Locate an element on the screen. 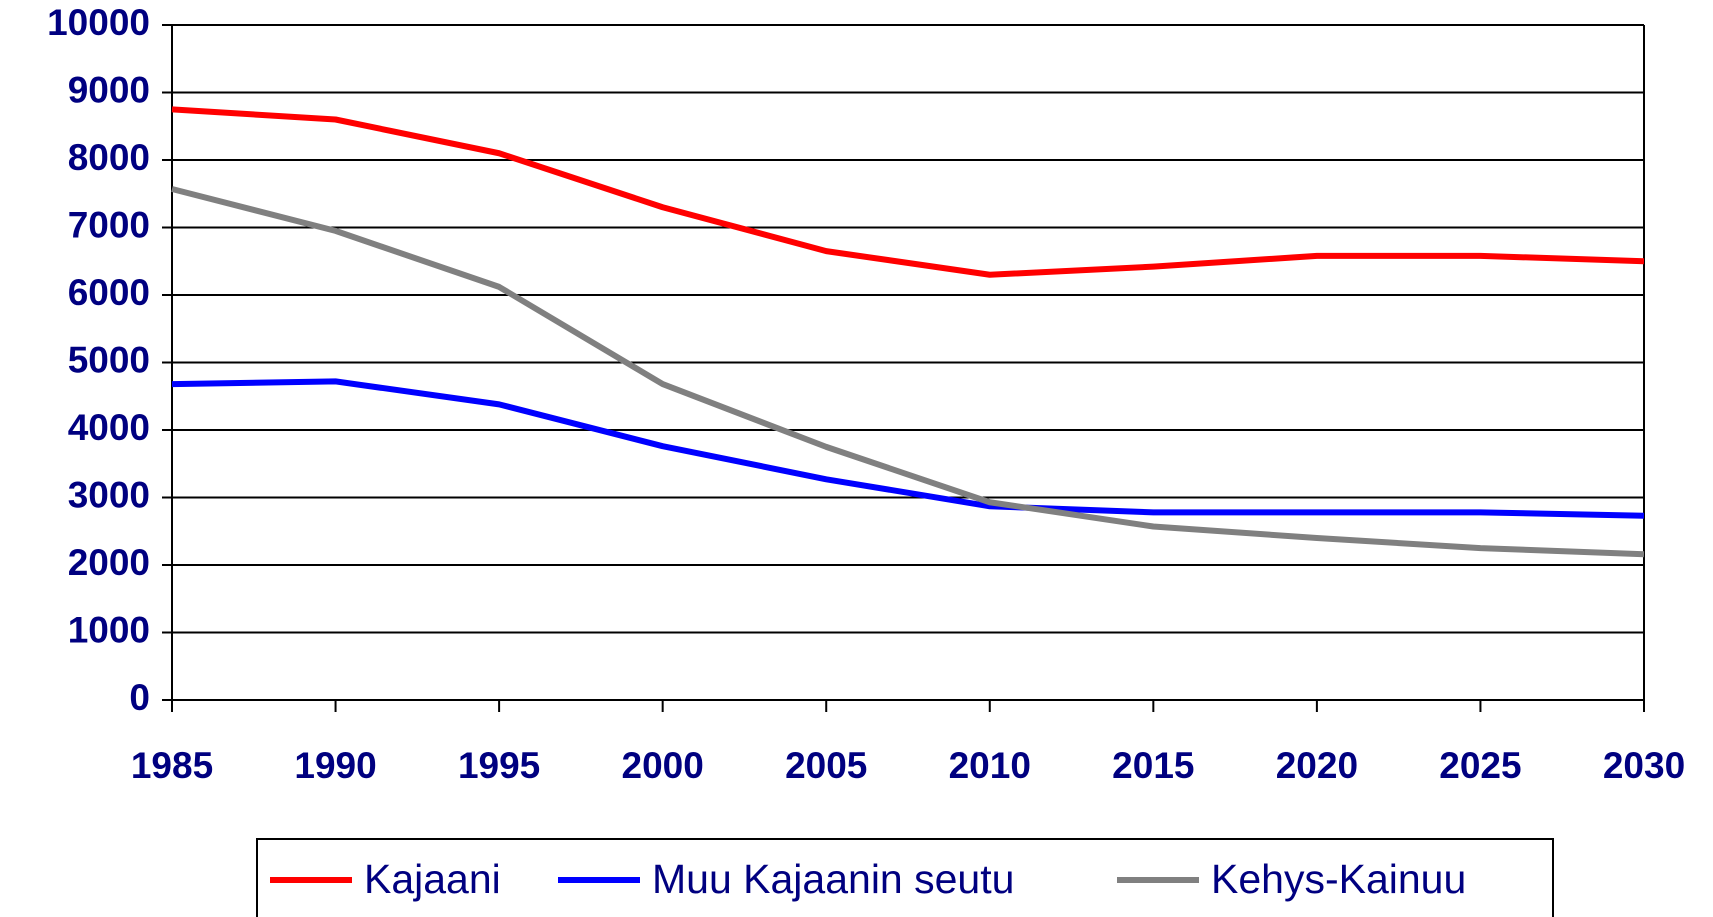 This screenshot has width=1713, height=917. x-tick-label: 2020 is located at coordinates (1317, 765).